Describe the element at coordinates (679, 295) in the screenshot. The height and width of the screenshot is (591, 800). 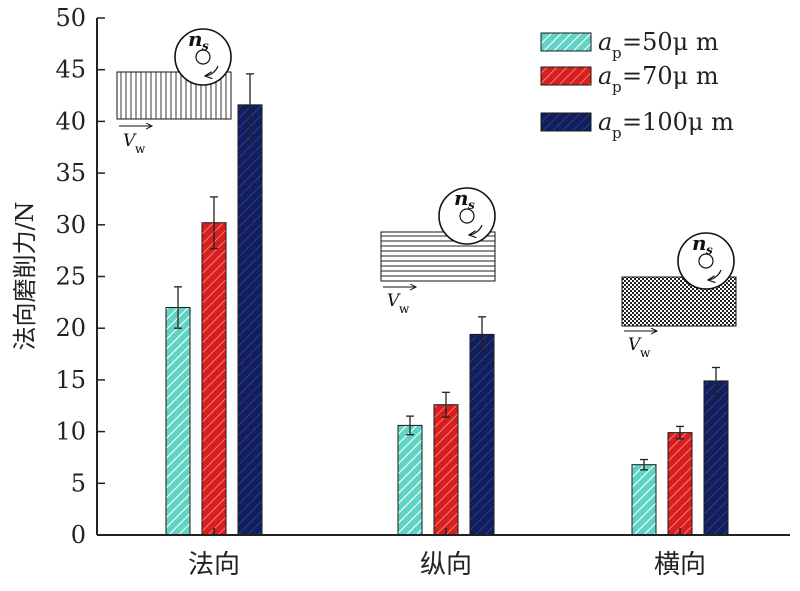
I see `schematic-transverse: n s V w` at that location.